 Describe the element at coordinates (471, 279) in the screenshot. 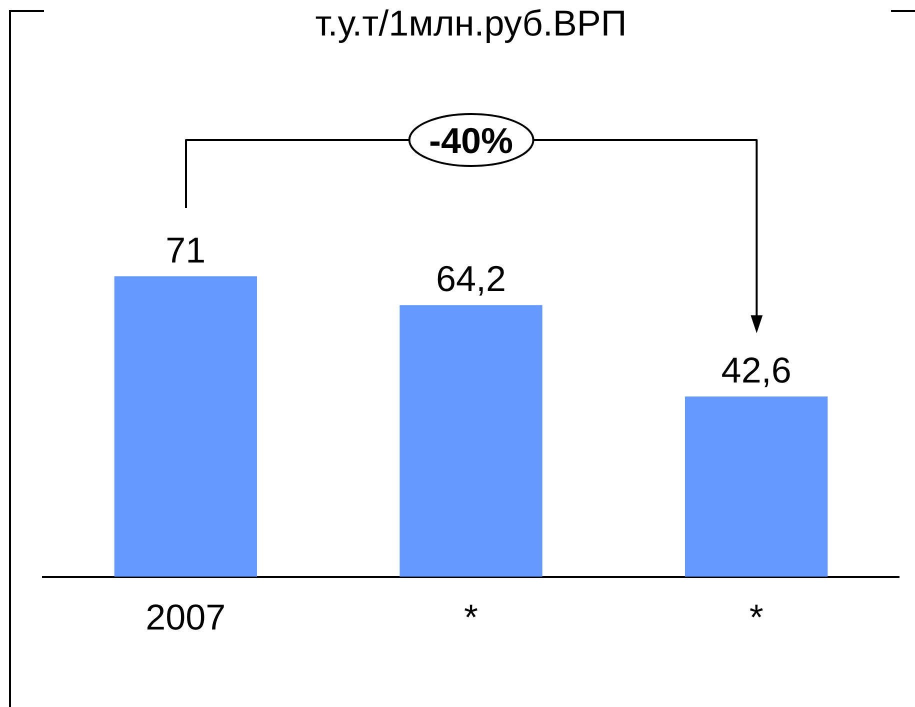

I see `data-label: 64,2` at that location.